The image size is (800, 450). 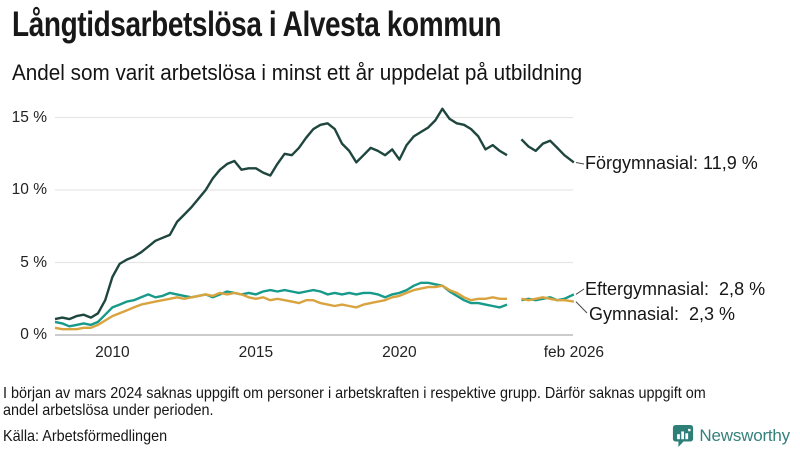 What do you see at coordinates (33, 262) in the screenshot?
I see `y-tick-label-5: 5 %` at bounding box center [33, 262].